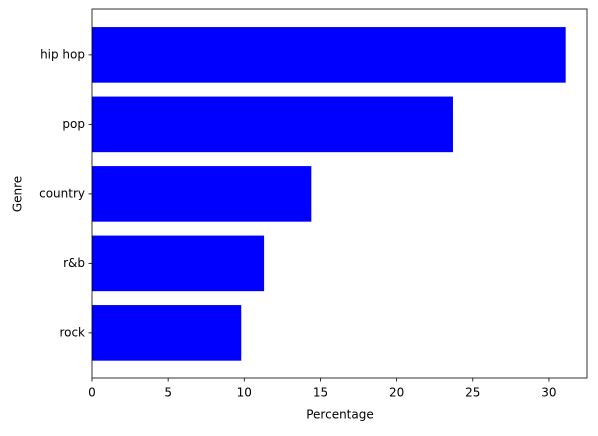  Describe the element at coordinates (92, 393) in the screenshot. I see `x-tick-label: 0` at that location.